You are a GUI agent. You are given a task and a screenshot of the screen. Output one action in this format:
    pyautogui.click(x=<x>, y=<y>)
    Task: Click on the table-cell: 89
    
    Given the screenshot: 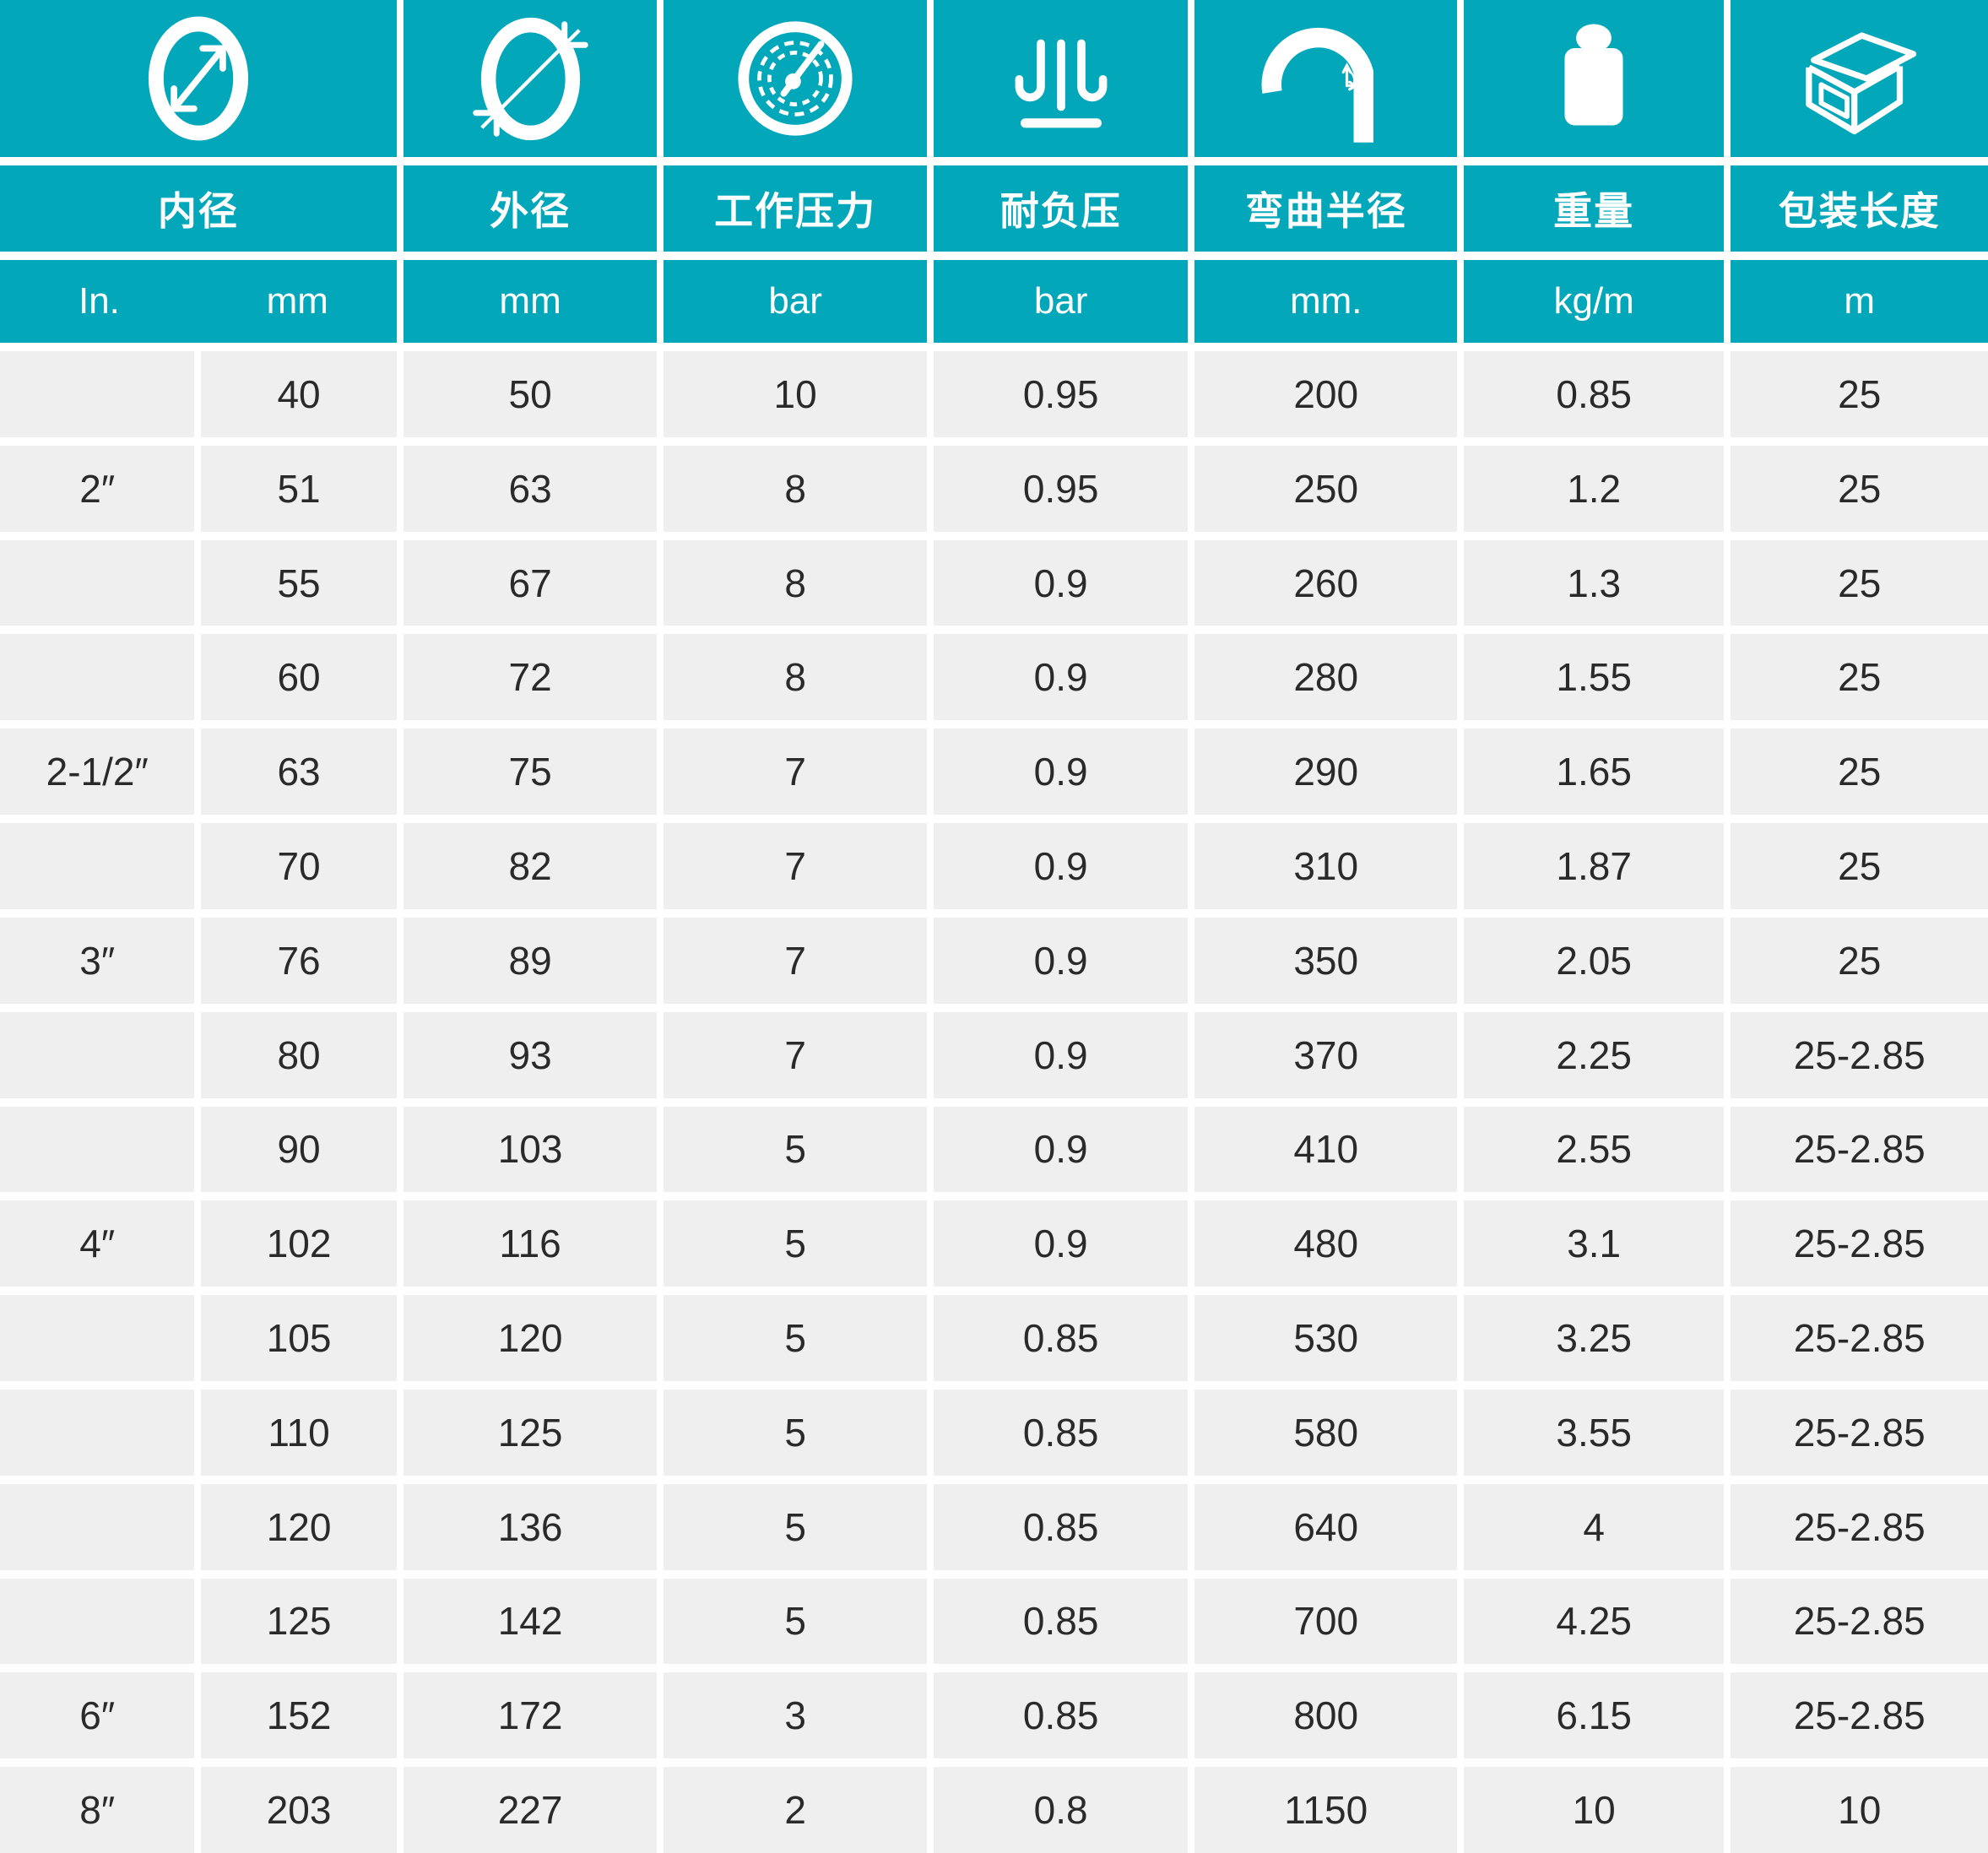 What is the action you would take?
    pyautogui.click(x=530, y=961)
    